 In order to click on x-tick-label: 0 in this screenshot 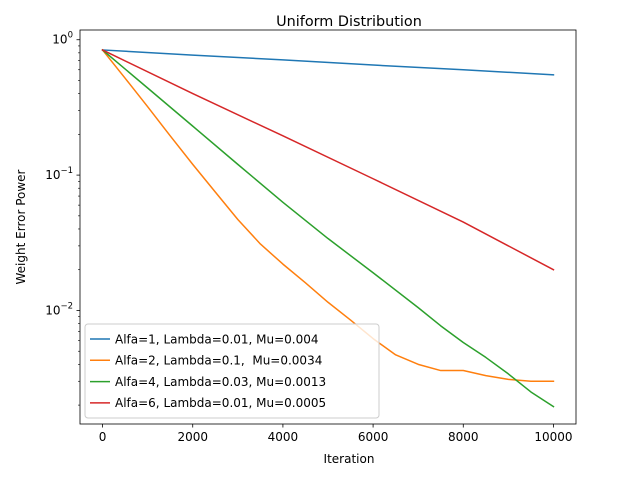, I will do `click(103, 437)`.